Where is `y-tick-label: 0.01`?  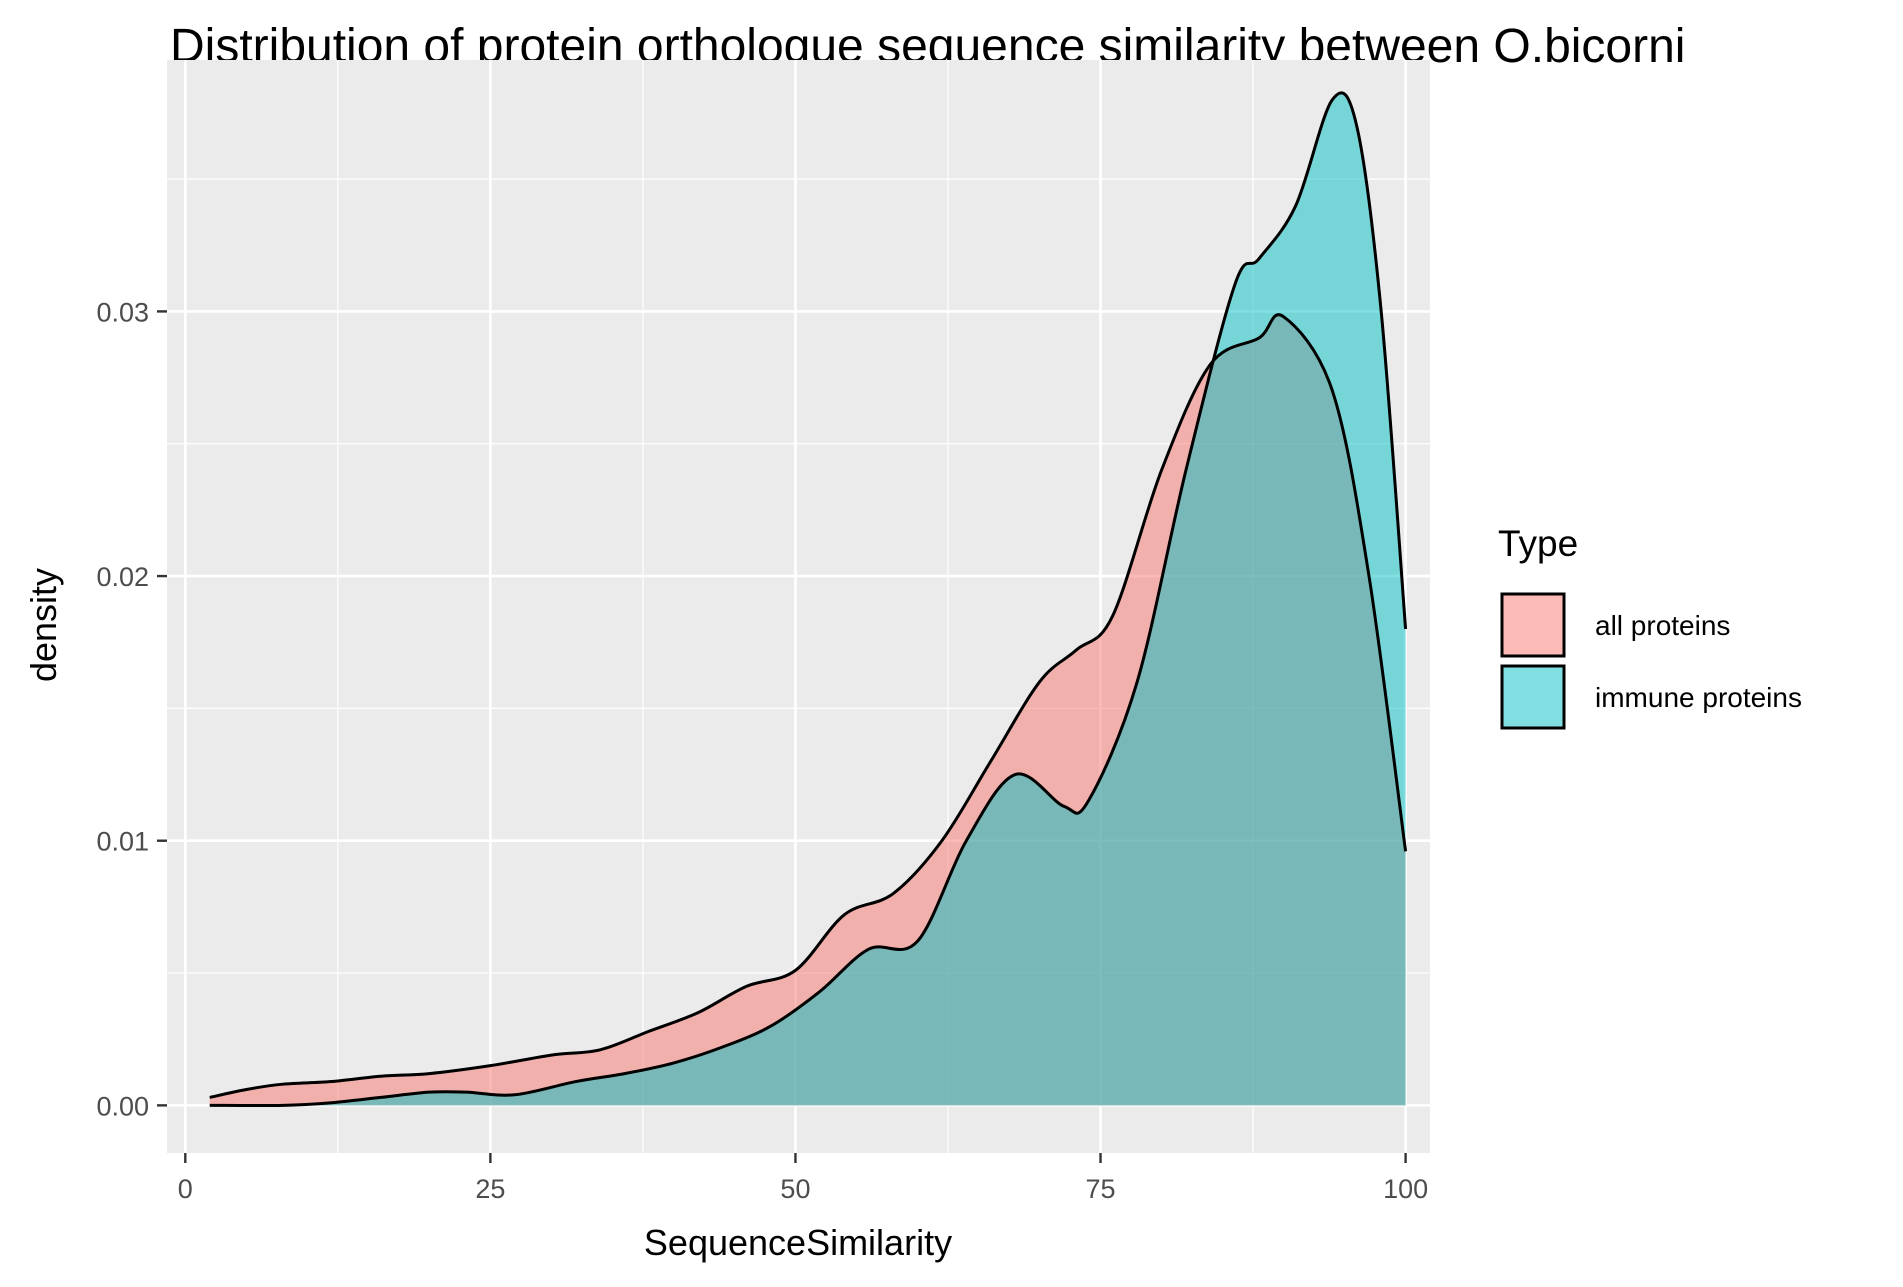
y-tick-label: 0.01 is located at coordinates (122, 842).